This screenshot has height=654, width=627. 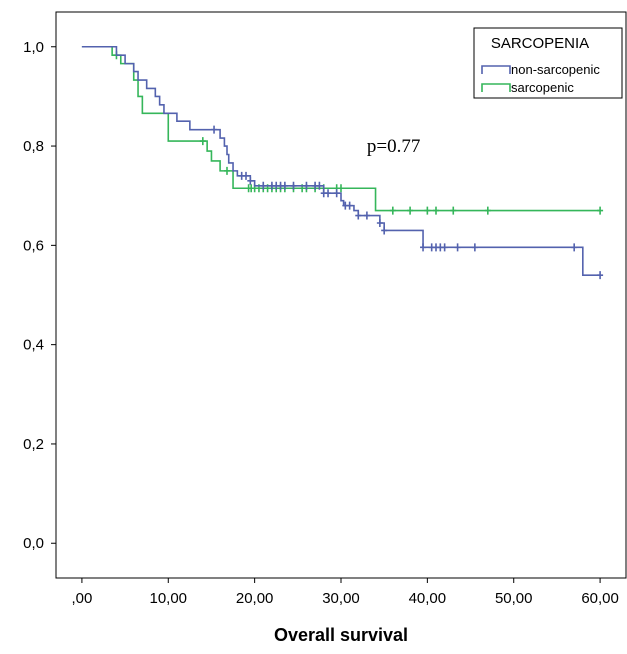 What do you see at coordinates (540, 43) in the screenshot?
I see `legend-title: SARCOPENIA` at bounding box center [540, 43].